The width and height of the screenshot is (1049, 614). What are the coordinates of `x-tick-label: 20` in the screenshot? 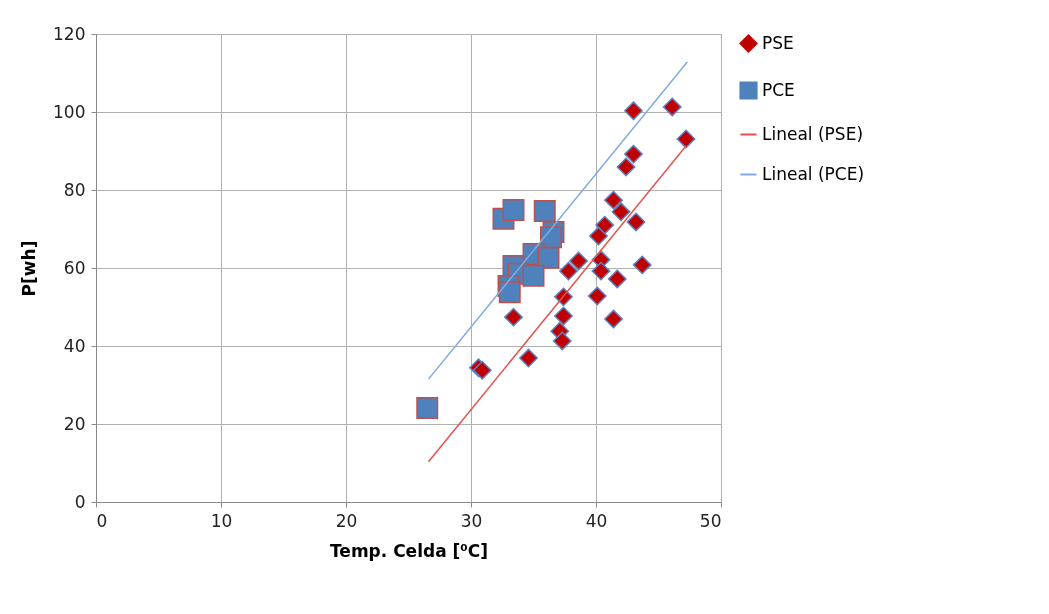 It's located at (346, 520).